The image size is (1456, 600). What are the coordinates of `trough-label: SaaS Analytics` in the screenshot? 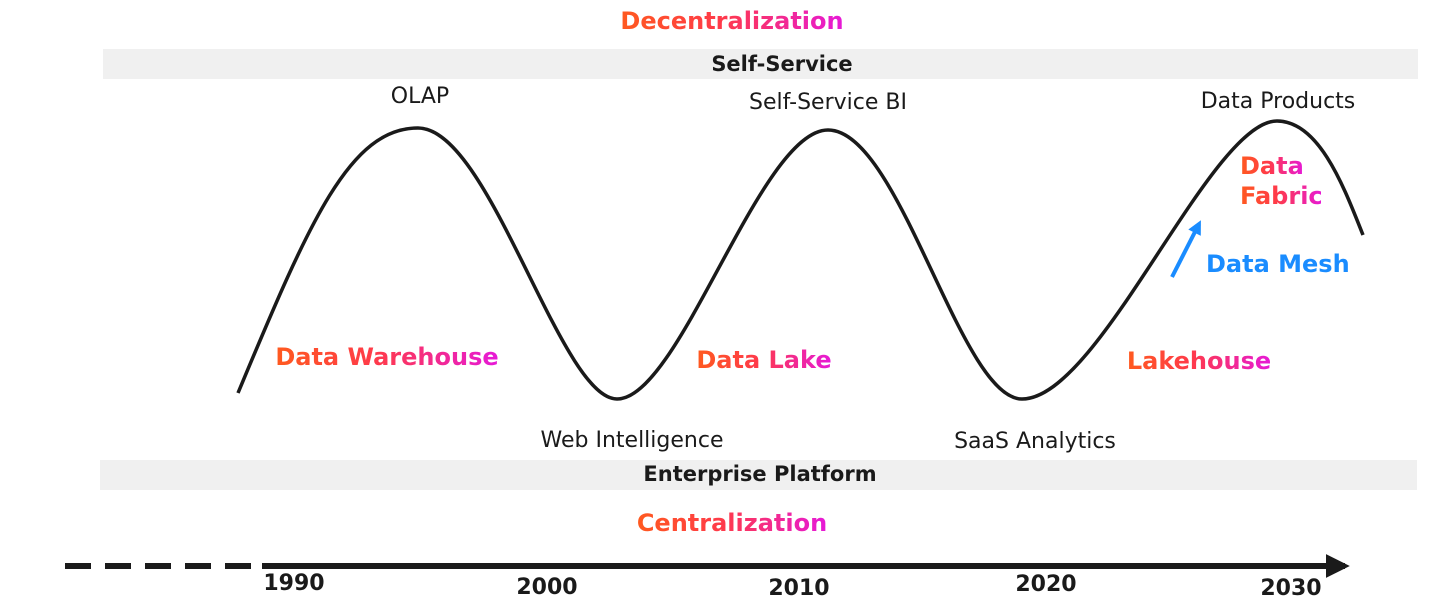 It's located at (1035, 441).